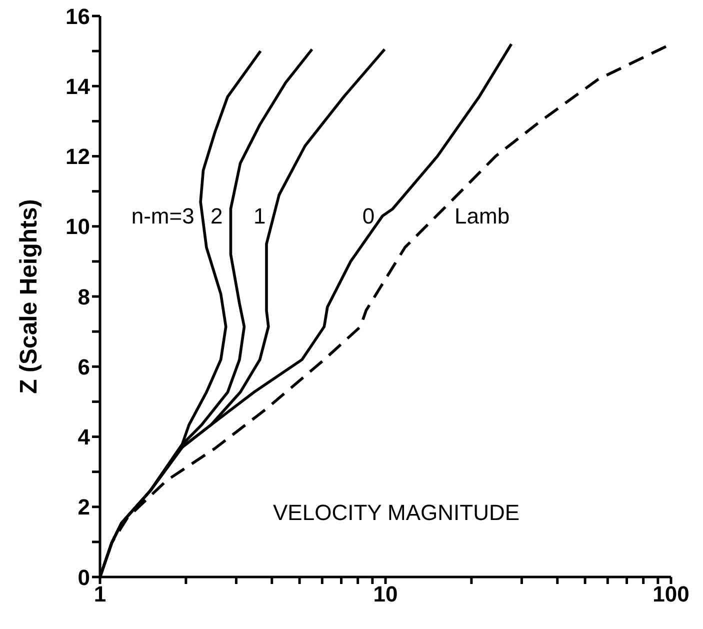 The image size is (703, 629). What do you see at coordinates (671, 594) in the screenshot?
I see `x-tick-label: 100` at bounding box center [671, 594].